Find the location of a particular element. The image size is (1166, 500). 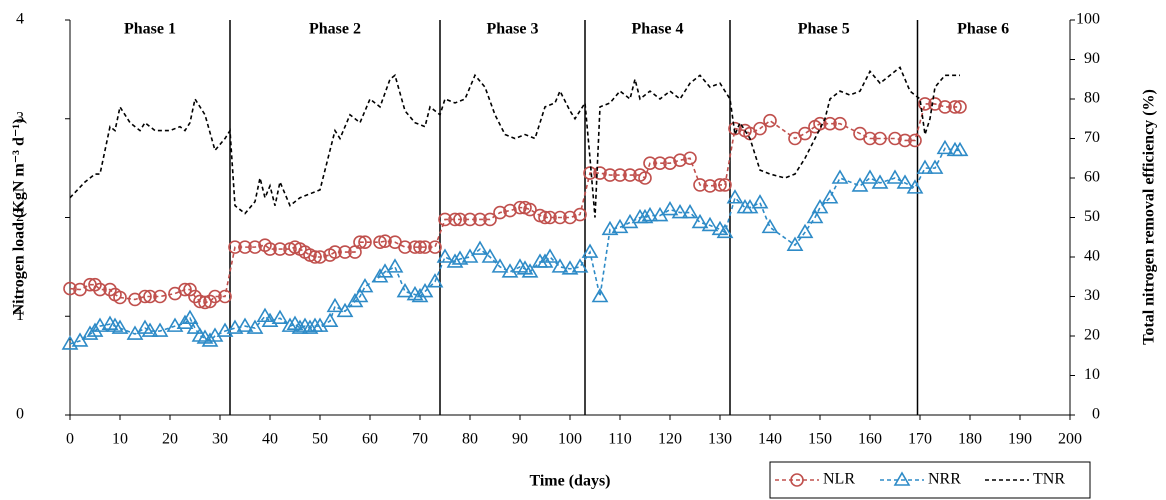

x-tick-label: 110 is located at coordinates (619, 439).